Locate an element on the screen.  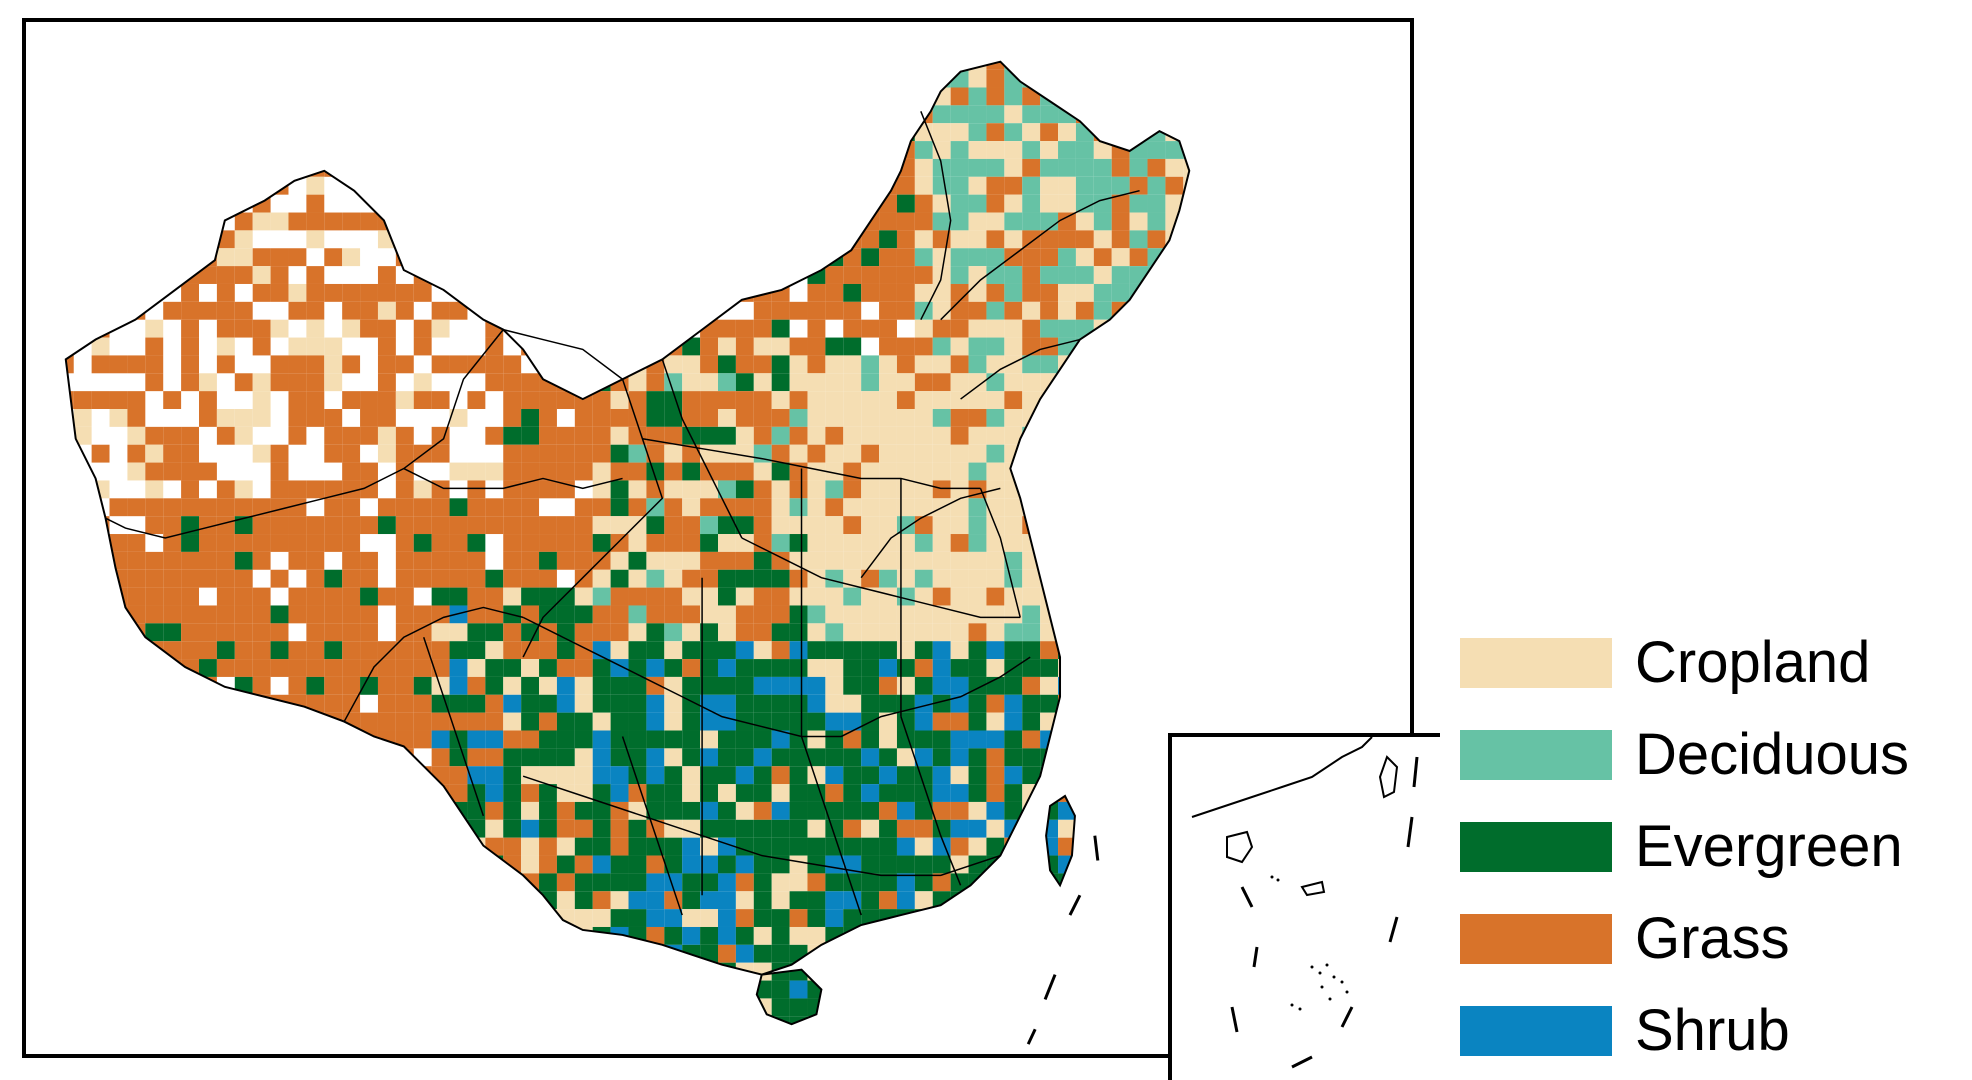
legend-label-grass: Grass is located at coordinates (1712, 938).